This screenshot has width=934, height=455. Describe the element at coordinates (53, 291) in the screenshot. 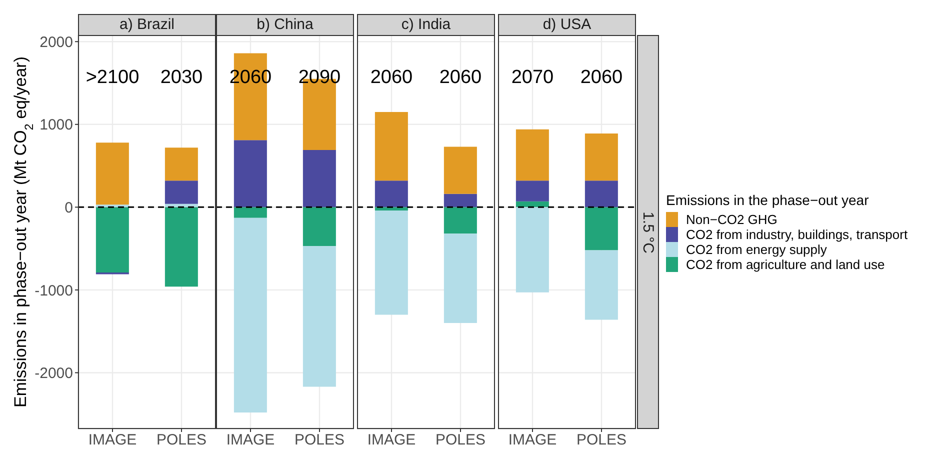

I see `y-tick-label: -1000` at that location.